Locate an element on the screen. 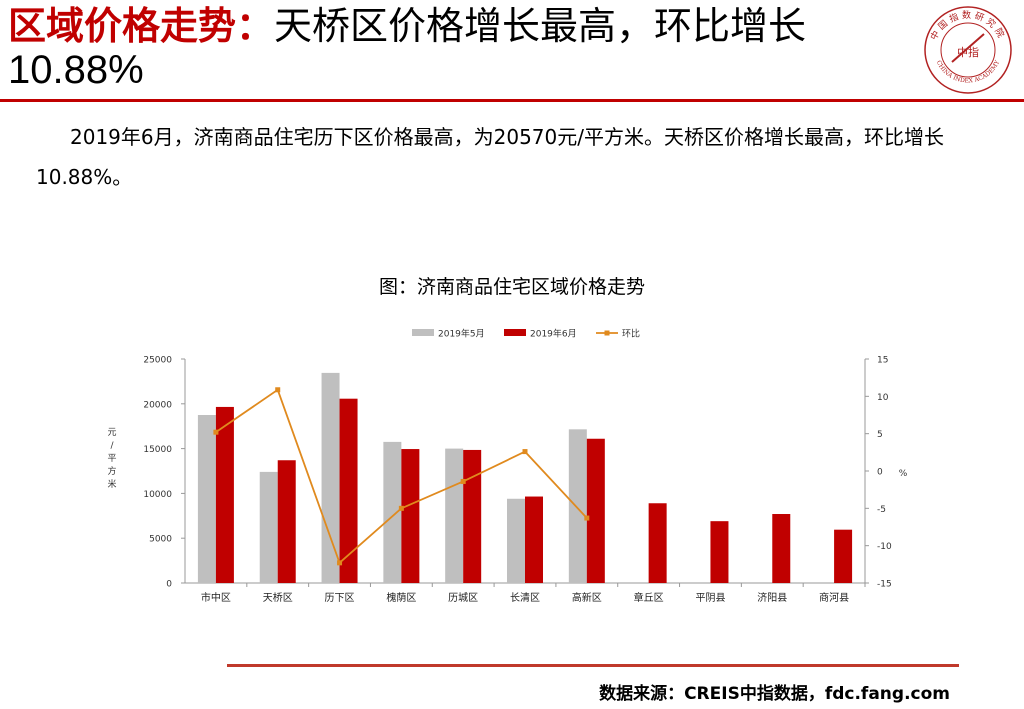 Image resolution: width=1024 pixels, height=709 pixels. x-tick-label: 济阳县 is located at coordinates (772, 597).